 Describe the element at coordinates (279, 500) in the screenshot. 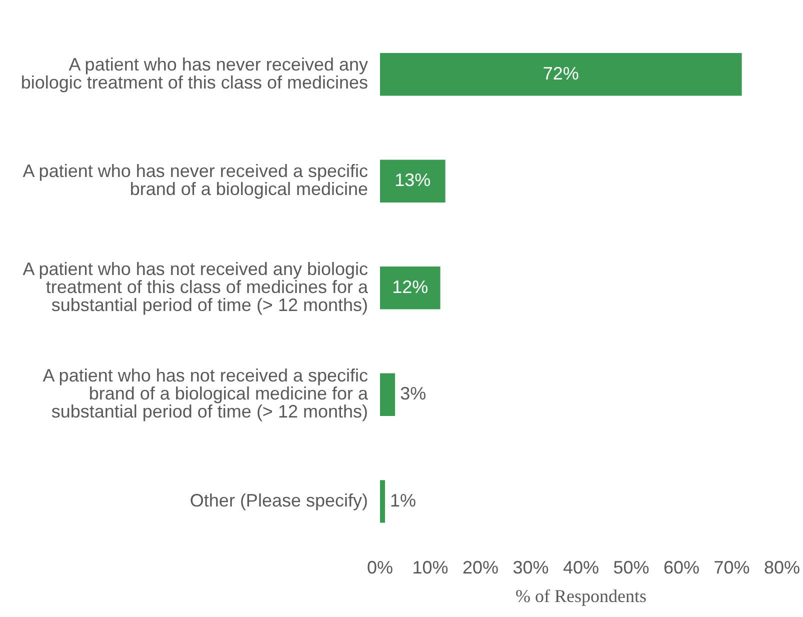

I see `y-tick-label: Other (Please specify)` at that location.